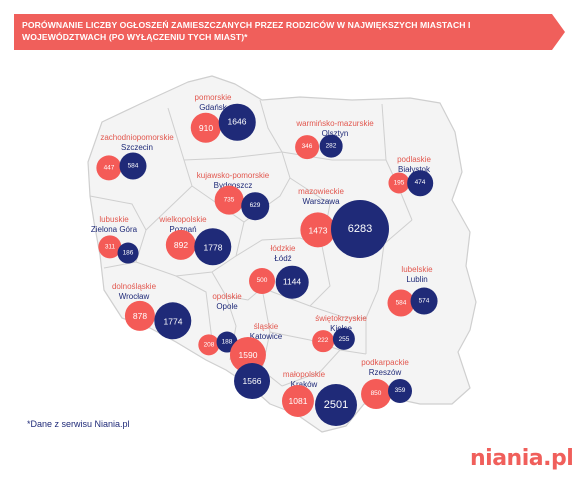 Image resolution: width=580 pixels, height=486 pixels. Describe the element at coordinates (137, 137) in the screenshot. I see `voivodeship-name: zachodniopomorskie` at that location.